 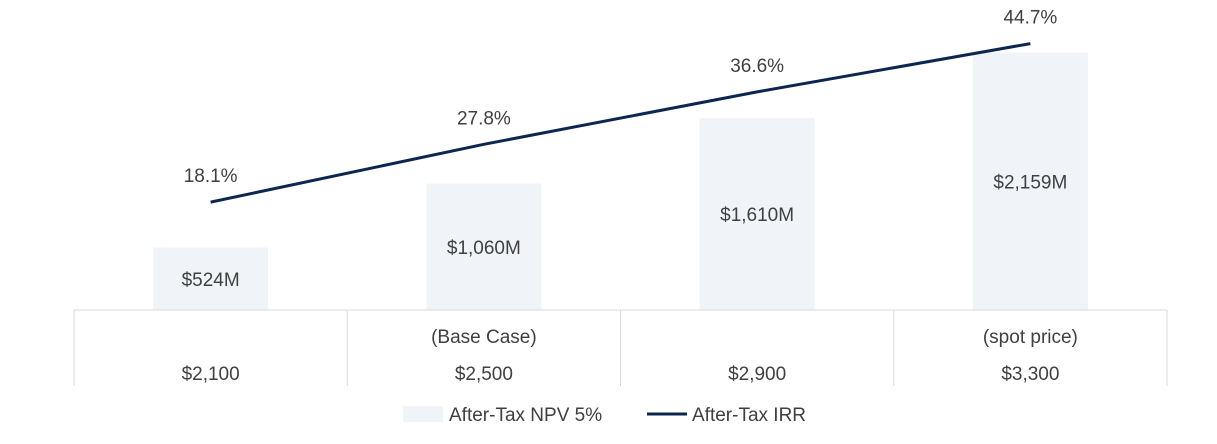 I want to click on npv-bar-label-1: $524M, so click(x=211, y=280).